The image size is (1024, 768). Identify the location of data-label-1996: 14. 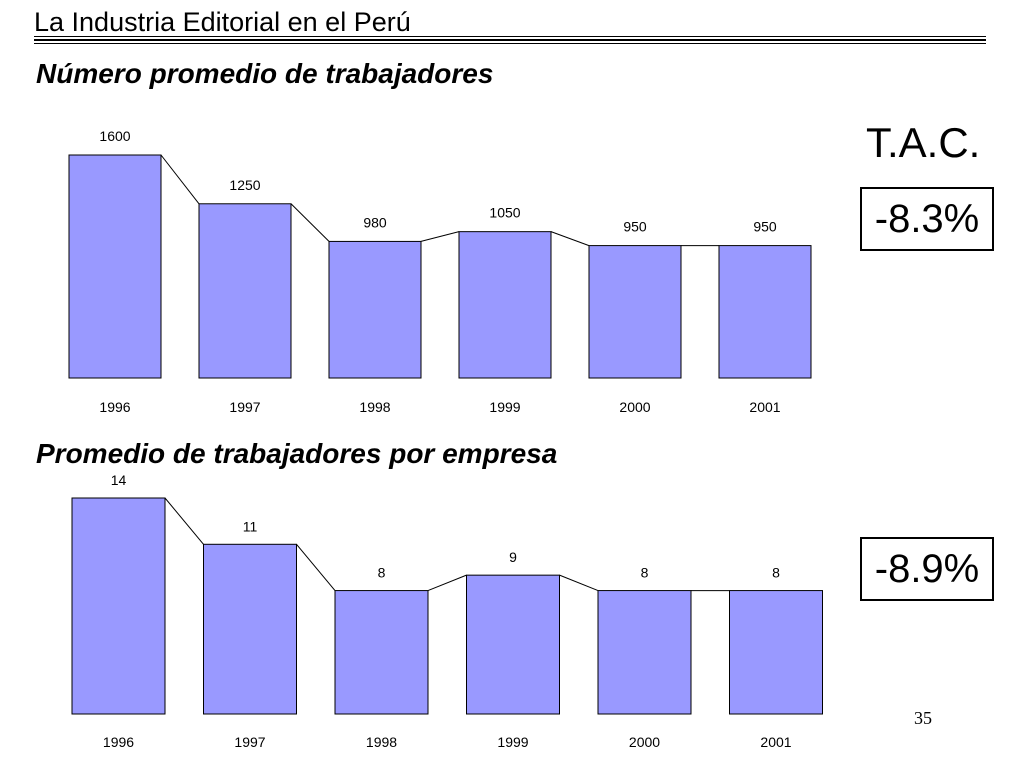
(119, 480).